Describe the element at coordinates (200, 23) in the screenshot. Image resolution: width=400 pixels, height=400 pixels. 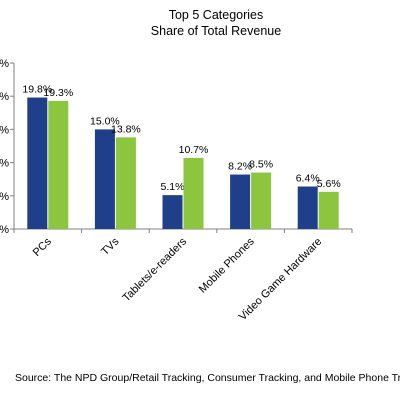
I see `chart-title-block: Top 5 Categories Share of Total Revenue` at that location.